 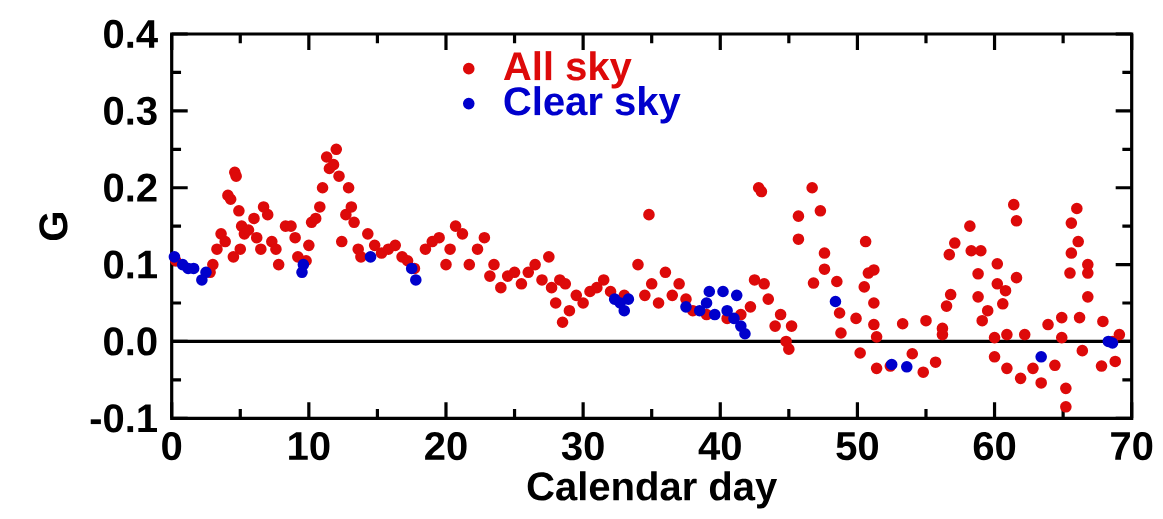 What do you see at coordinates (130, 341) in the screenshot?
I see `y-tick-label: 0.0` at bounding box center [130, 341].